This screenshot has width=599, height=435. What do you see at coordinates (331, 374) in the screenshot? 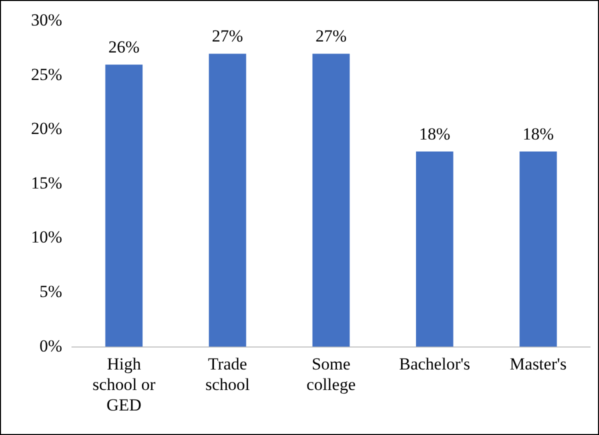
I see `x-tick-label: Some college` at bounding box center [331, 374].